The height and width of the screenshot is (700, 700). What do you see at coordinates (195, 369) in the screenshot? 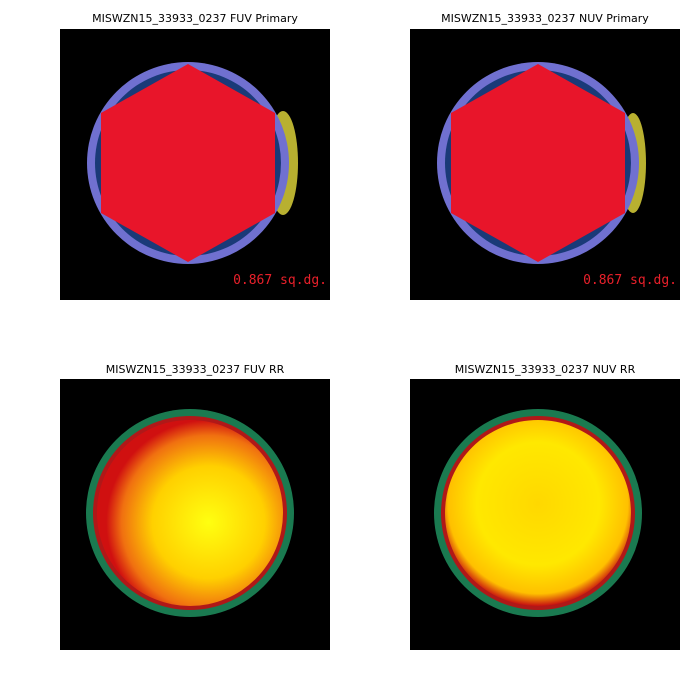
I see `panel-title: MISWZN15_33933_0237 FUV RR` at bounding box center [195, 369].